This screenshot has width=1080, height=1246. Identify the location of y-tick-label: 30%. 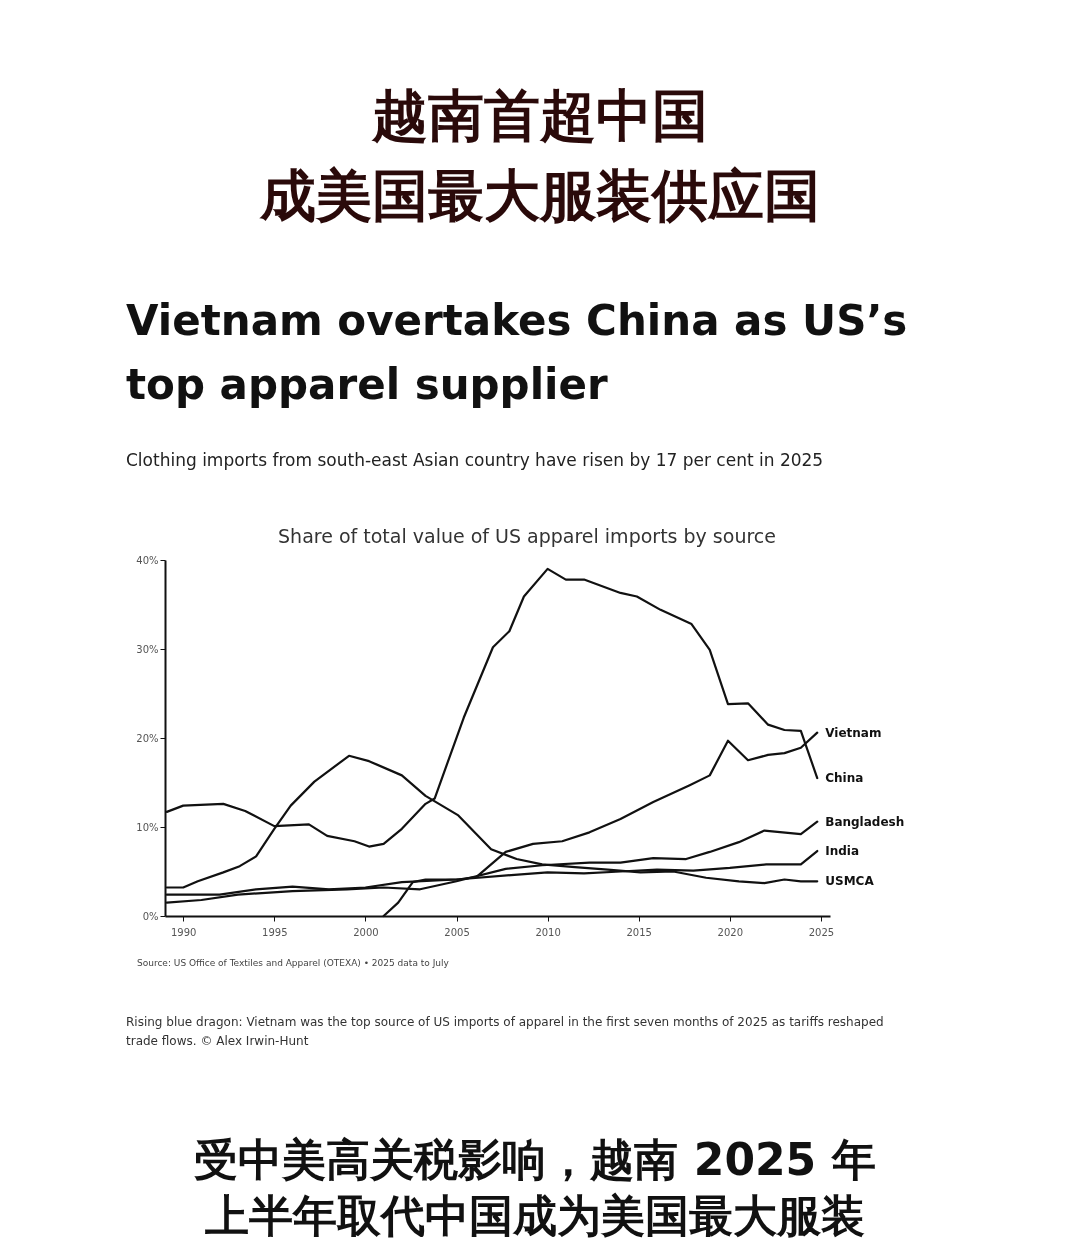
(147, 649).